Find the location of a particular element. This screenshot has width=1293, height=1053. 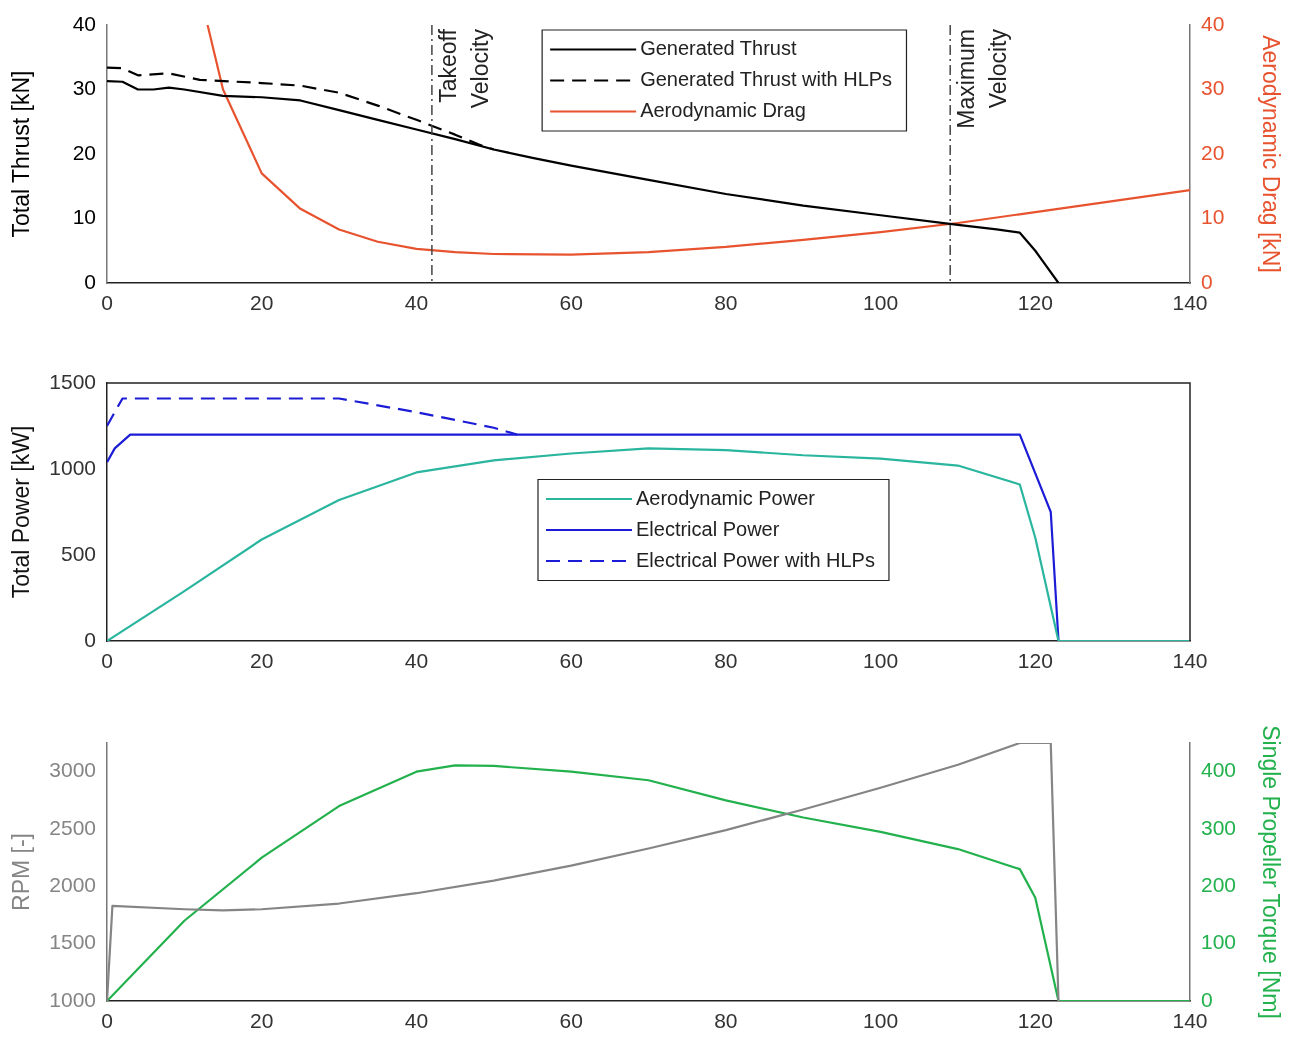

y2-tick-label: 300 is located at coordinates (1219, 827).